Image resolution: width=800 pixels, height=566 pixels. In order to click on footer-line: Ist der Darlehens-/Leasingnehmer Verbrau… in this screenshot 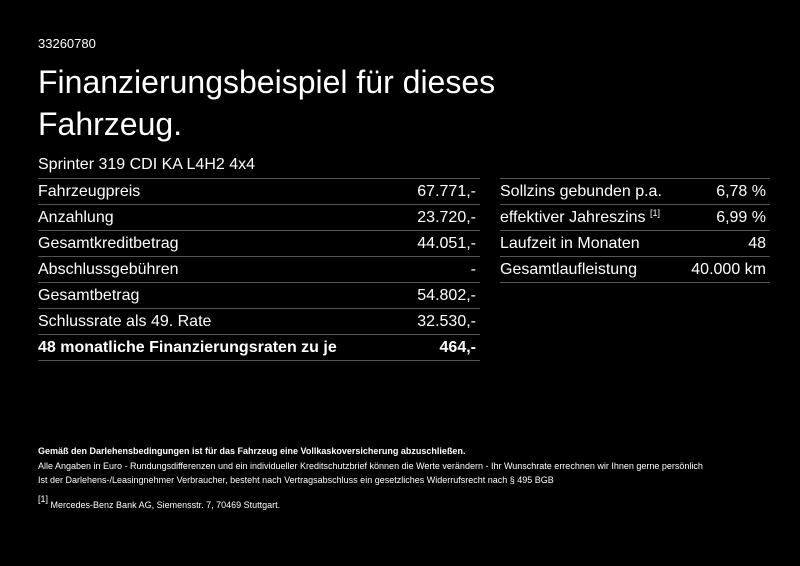, I will do `click(296, 480)`.